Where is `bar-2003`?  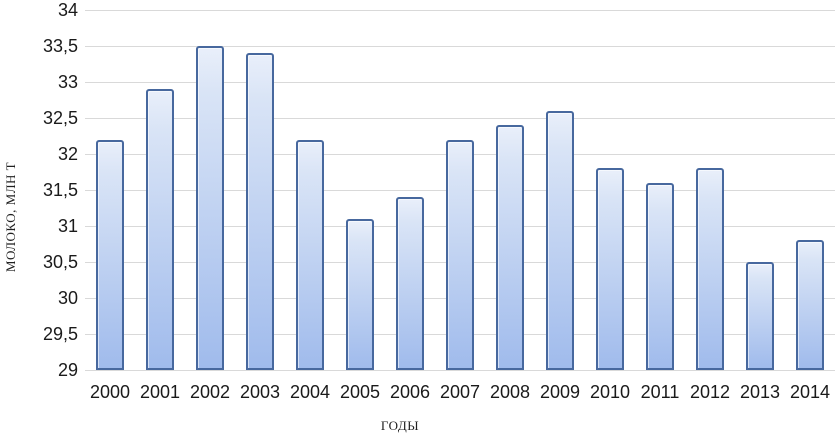 bar-2003 is located at coordinates (260, 211).